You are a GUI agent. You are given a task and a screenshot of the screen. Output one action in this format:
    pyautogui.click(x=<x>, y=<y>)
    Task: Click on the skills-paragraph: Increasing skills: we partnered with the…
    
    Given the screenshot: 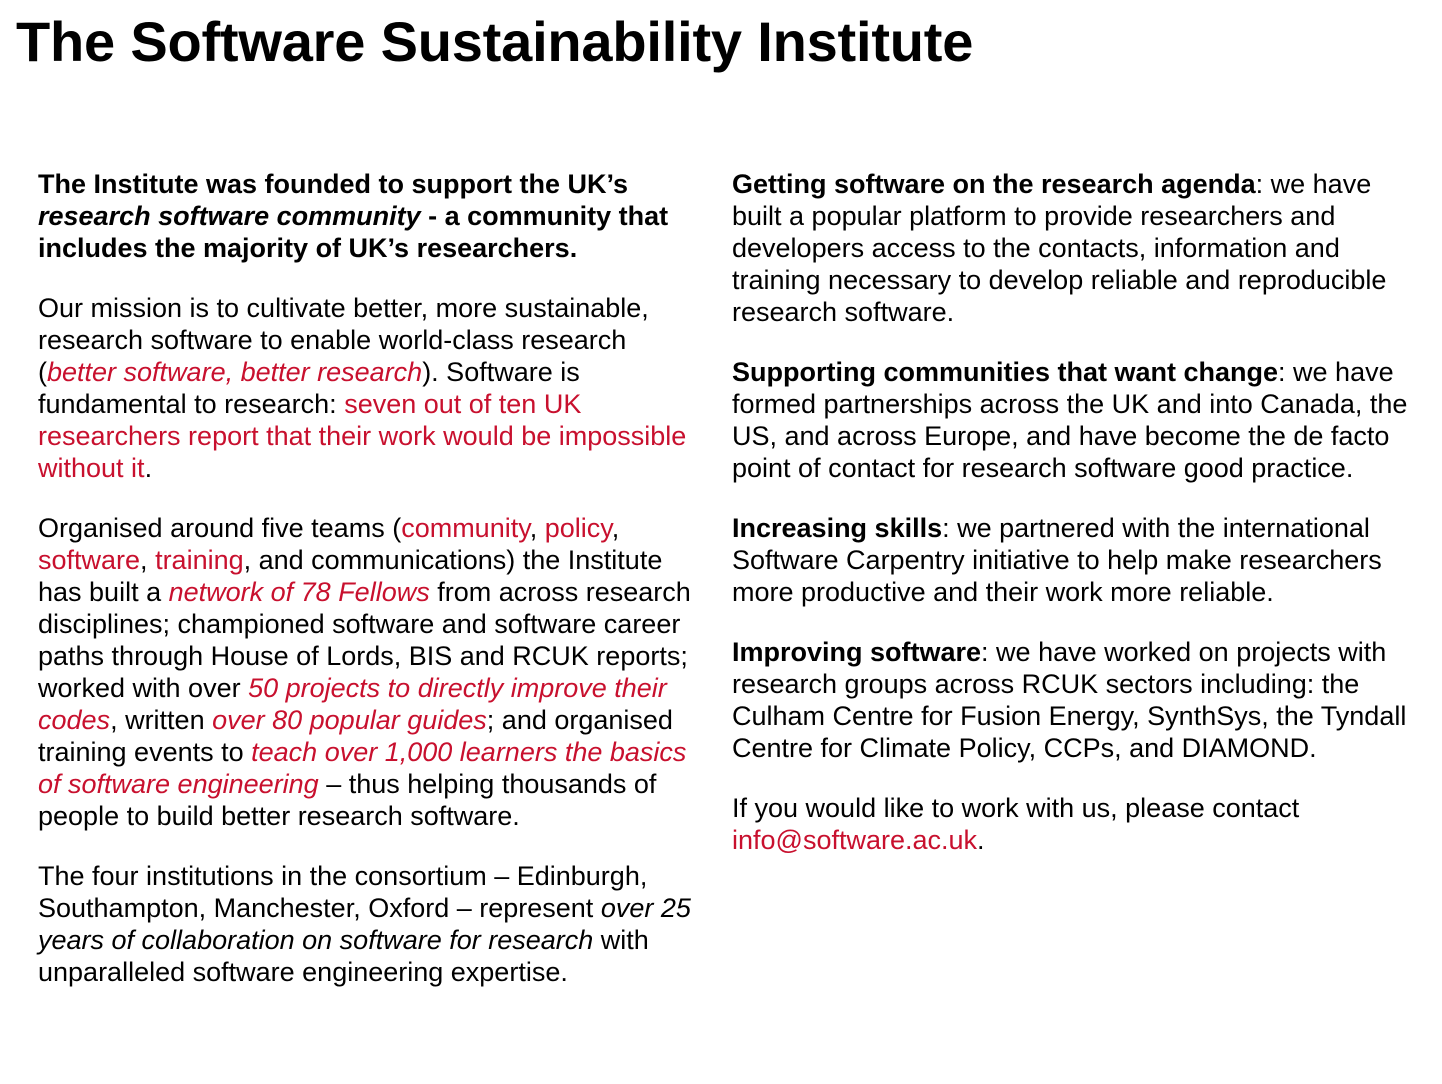 What is the action you would take?
    pyautogui.click(x=1072, y=560)
    